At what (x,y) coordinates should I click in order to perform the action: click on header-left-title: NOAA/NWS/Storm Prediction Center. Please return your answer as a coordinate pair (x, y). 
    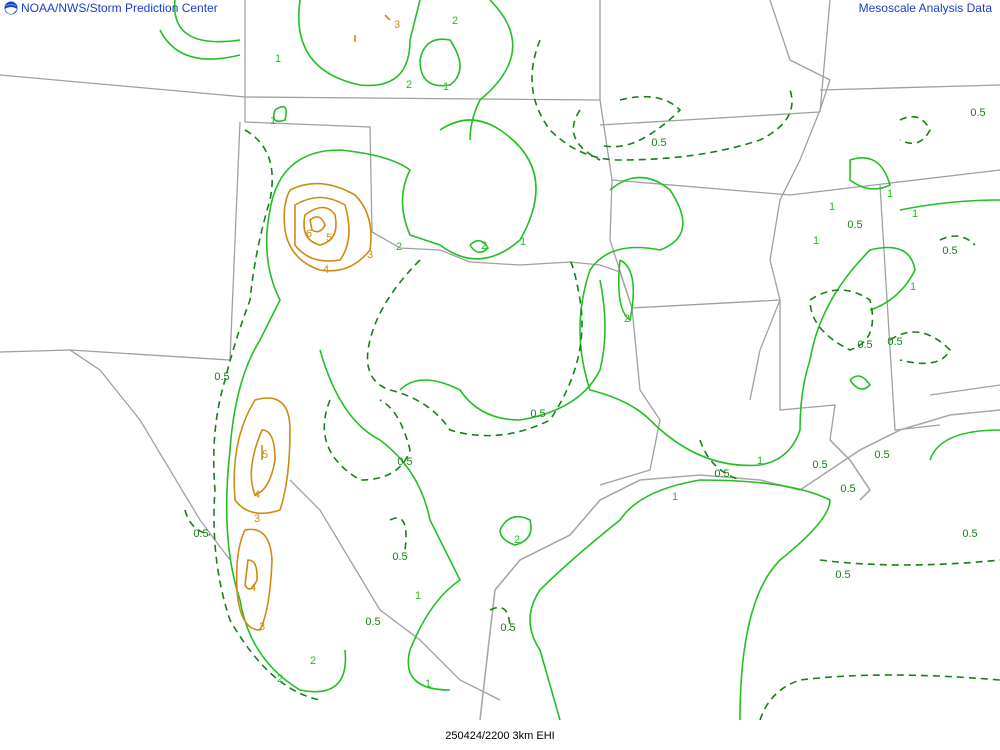
    Looking at the image, I should click on (119, 8).